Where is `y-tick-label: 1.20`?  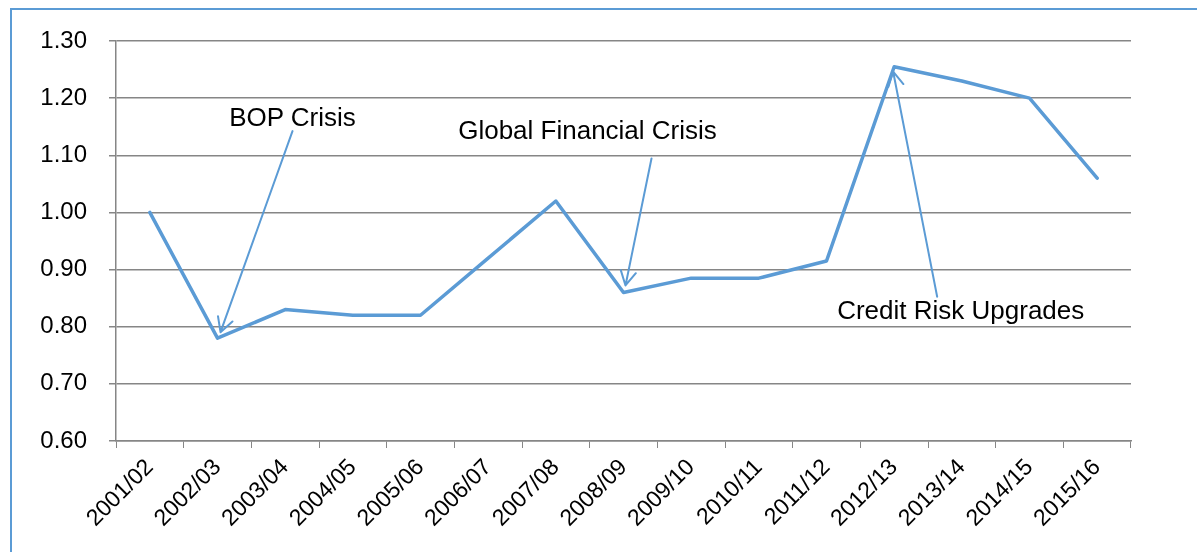 y-tick-label: 1.20 is located at coordinates (63, 96).